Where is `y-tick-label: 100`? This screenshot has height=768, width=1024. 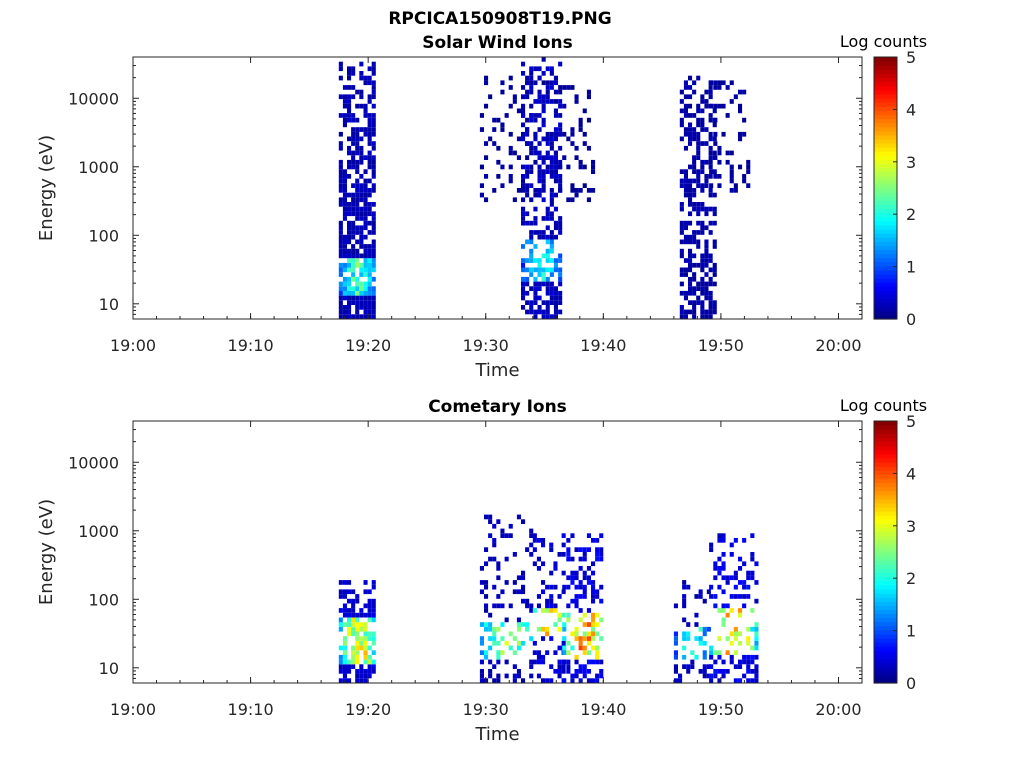 y-tick-label: 100 is located at coordinates (103, 235).